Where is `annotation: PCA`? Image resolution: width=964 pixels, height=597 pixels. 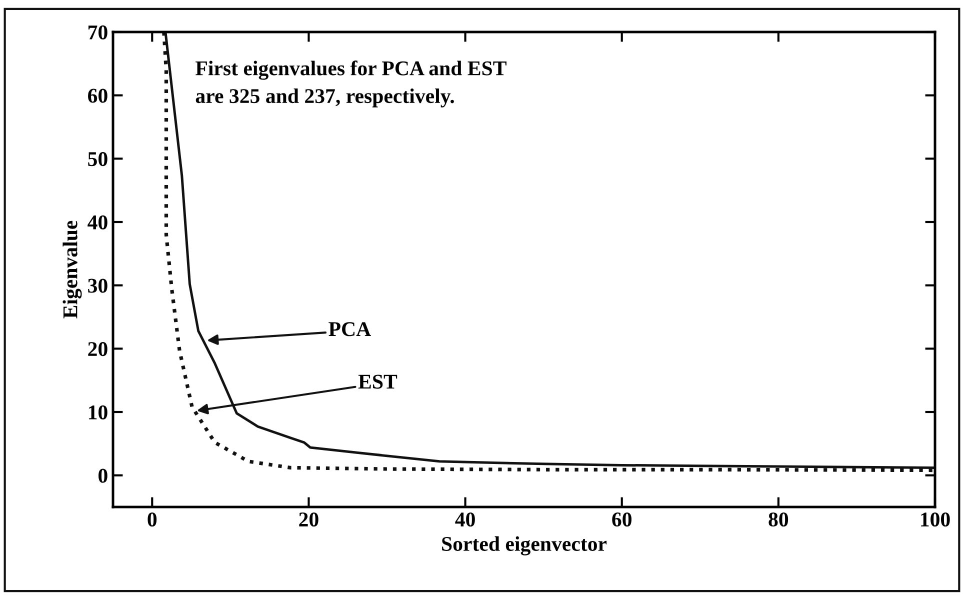 annotation: PCA is located at coordinates (349, 329).